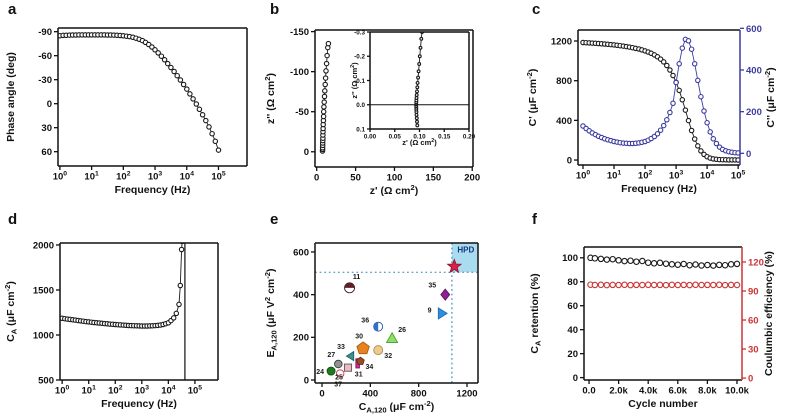 This screenshot has height=419, width=794. Describe the element at coordinates (274, 219) in the screenshot. I see `panel-e-letter: e` at that location.